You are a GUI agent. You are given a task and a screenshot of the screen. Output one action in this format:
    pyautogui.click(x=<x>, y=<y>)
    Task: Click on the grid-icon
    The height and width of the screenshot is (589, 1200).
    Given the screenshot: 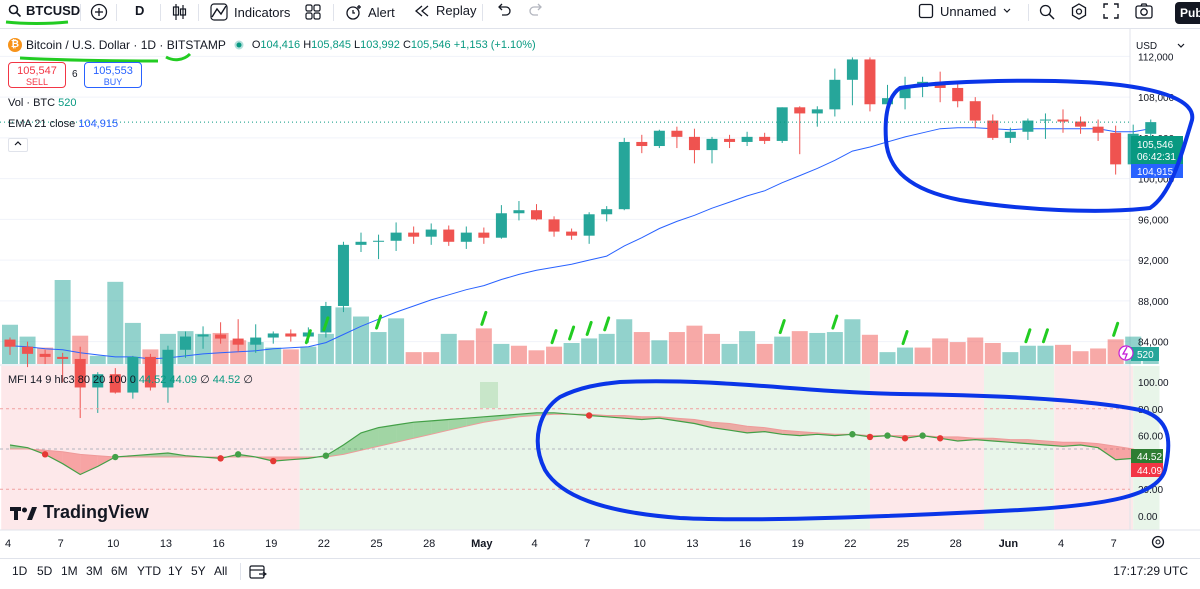 What is the action you would take?
    pyautogui.click(x=313, y=12)
    